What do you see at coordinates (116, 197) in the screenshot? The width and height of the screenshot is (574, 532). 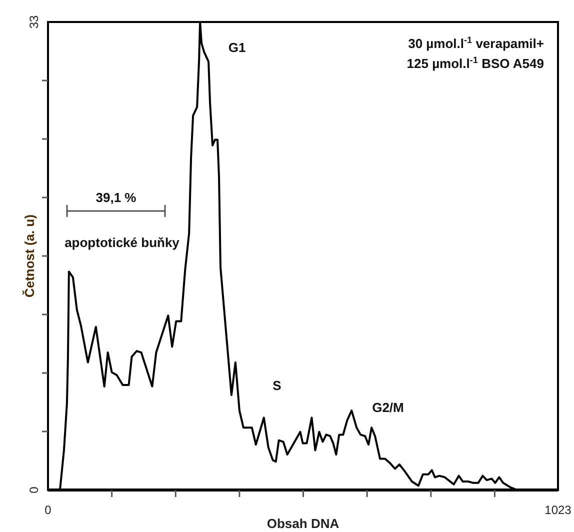 I see `annotation: 39,1 %` at bounding box center [116, 197].